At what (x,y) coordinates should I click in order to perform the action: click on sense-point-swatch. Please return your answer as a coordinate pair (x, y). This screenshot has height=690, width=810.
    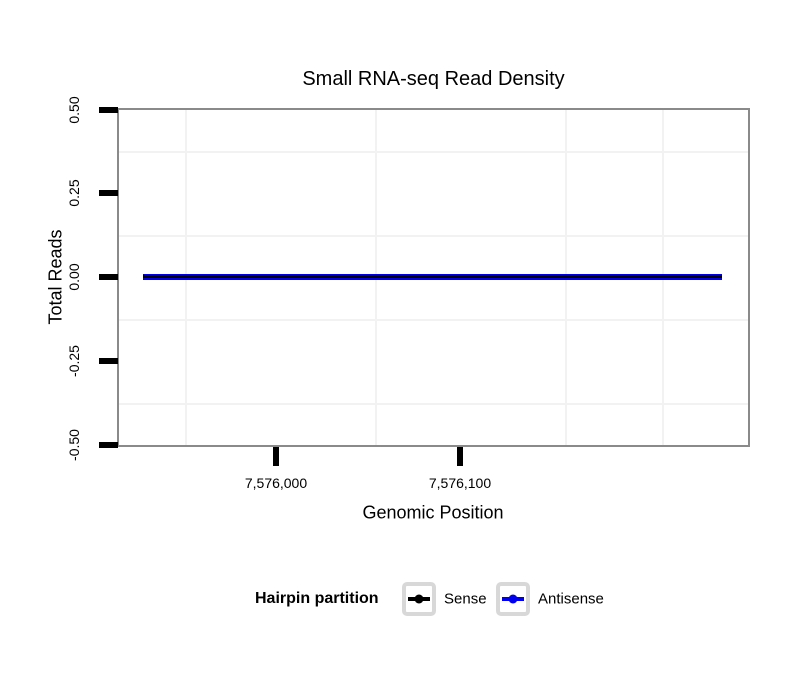
    Looking at the image, I should click on (419, 599).